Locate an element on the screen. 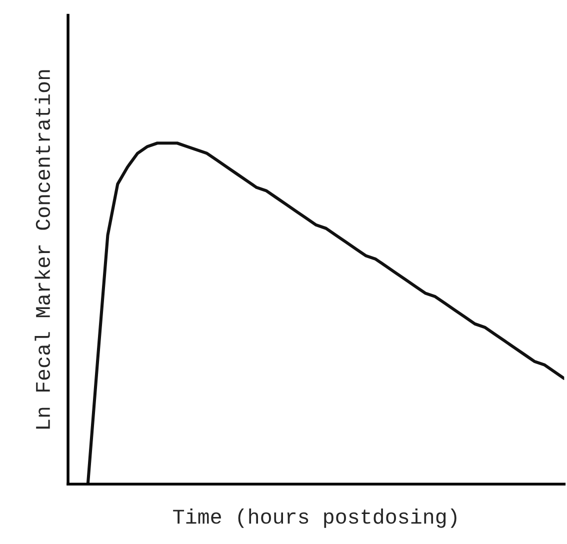  x-axis-title: Time (hours postdosing) is located at coordinates (314, 518).